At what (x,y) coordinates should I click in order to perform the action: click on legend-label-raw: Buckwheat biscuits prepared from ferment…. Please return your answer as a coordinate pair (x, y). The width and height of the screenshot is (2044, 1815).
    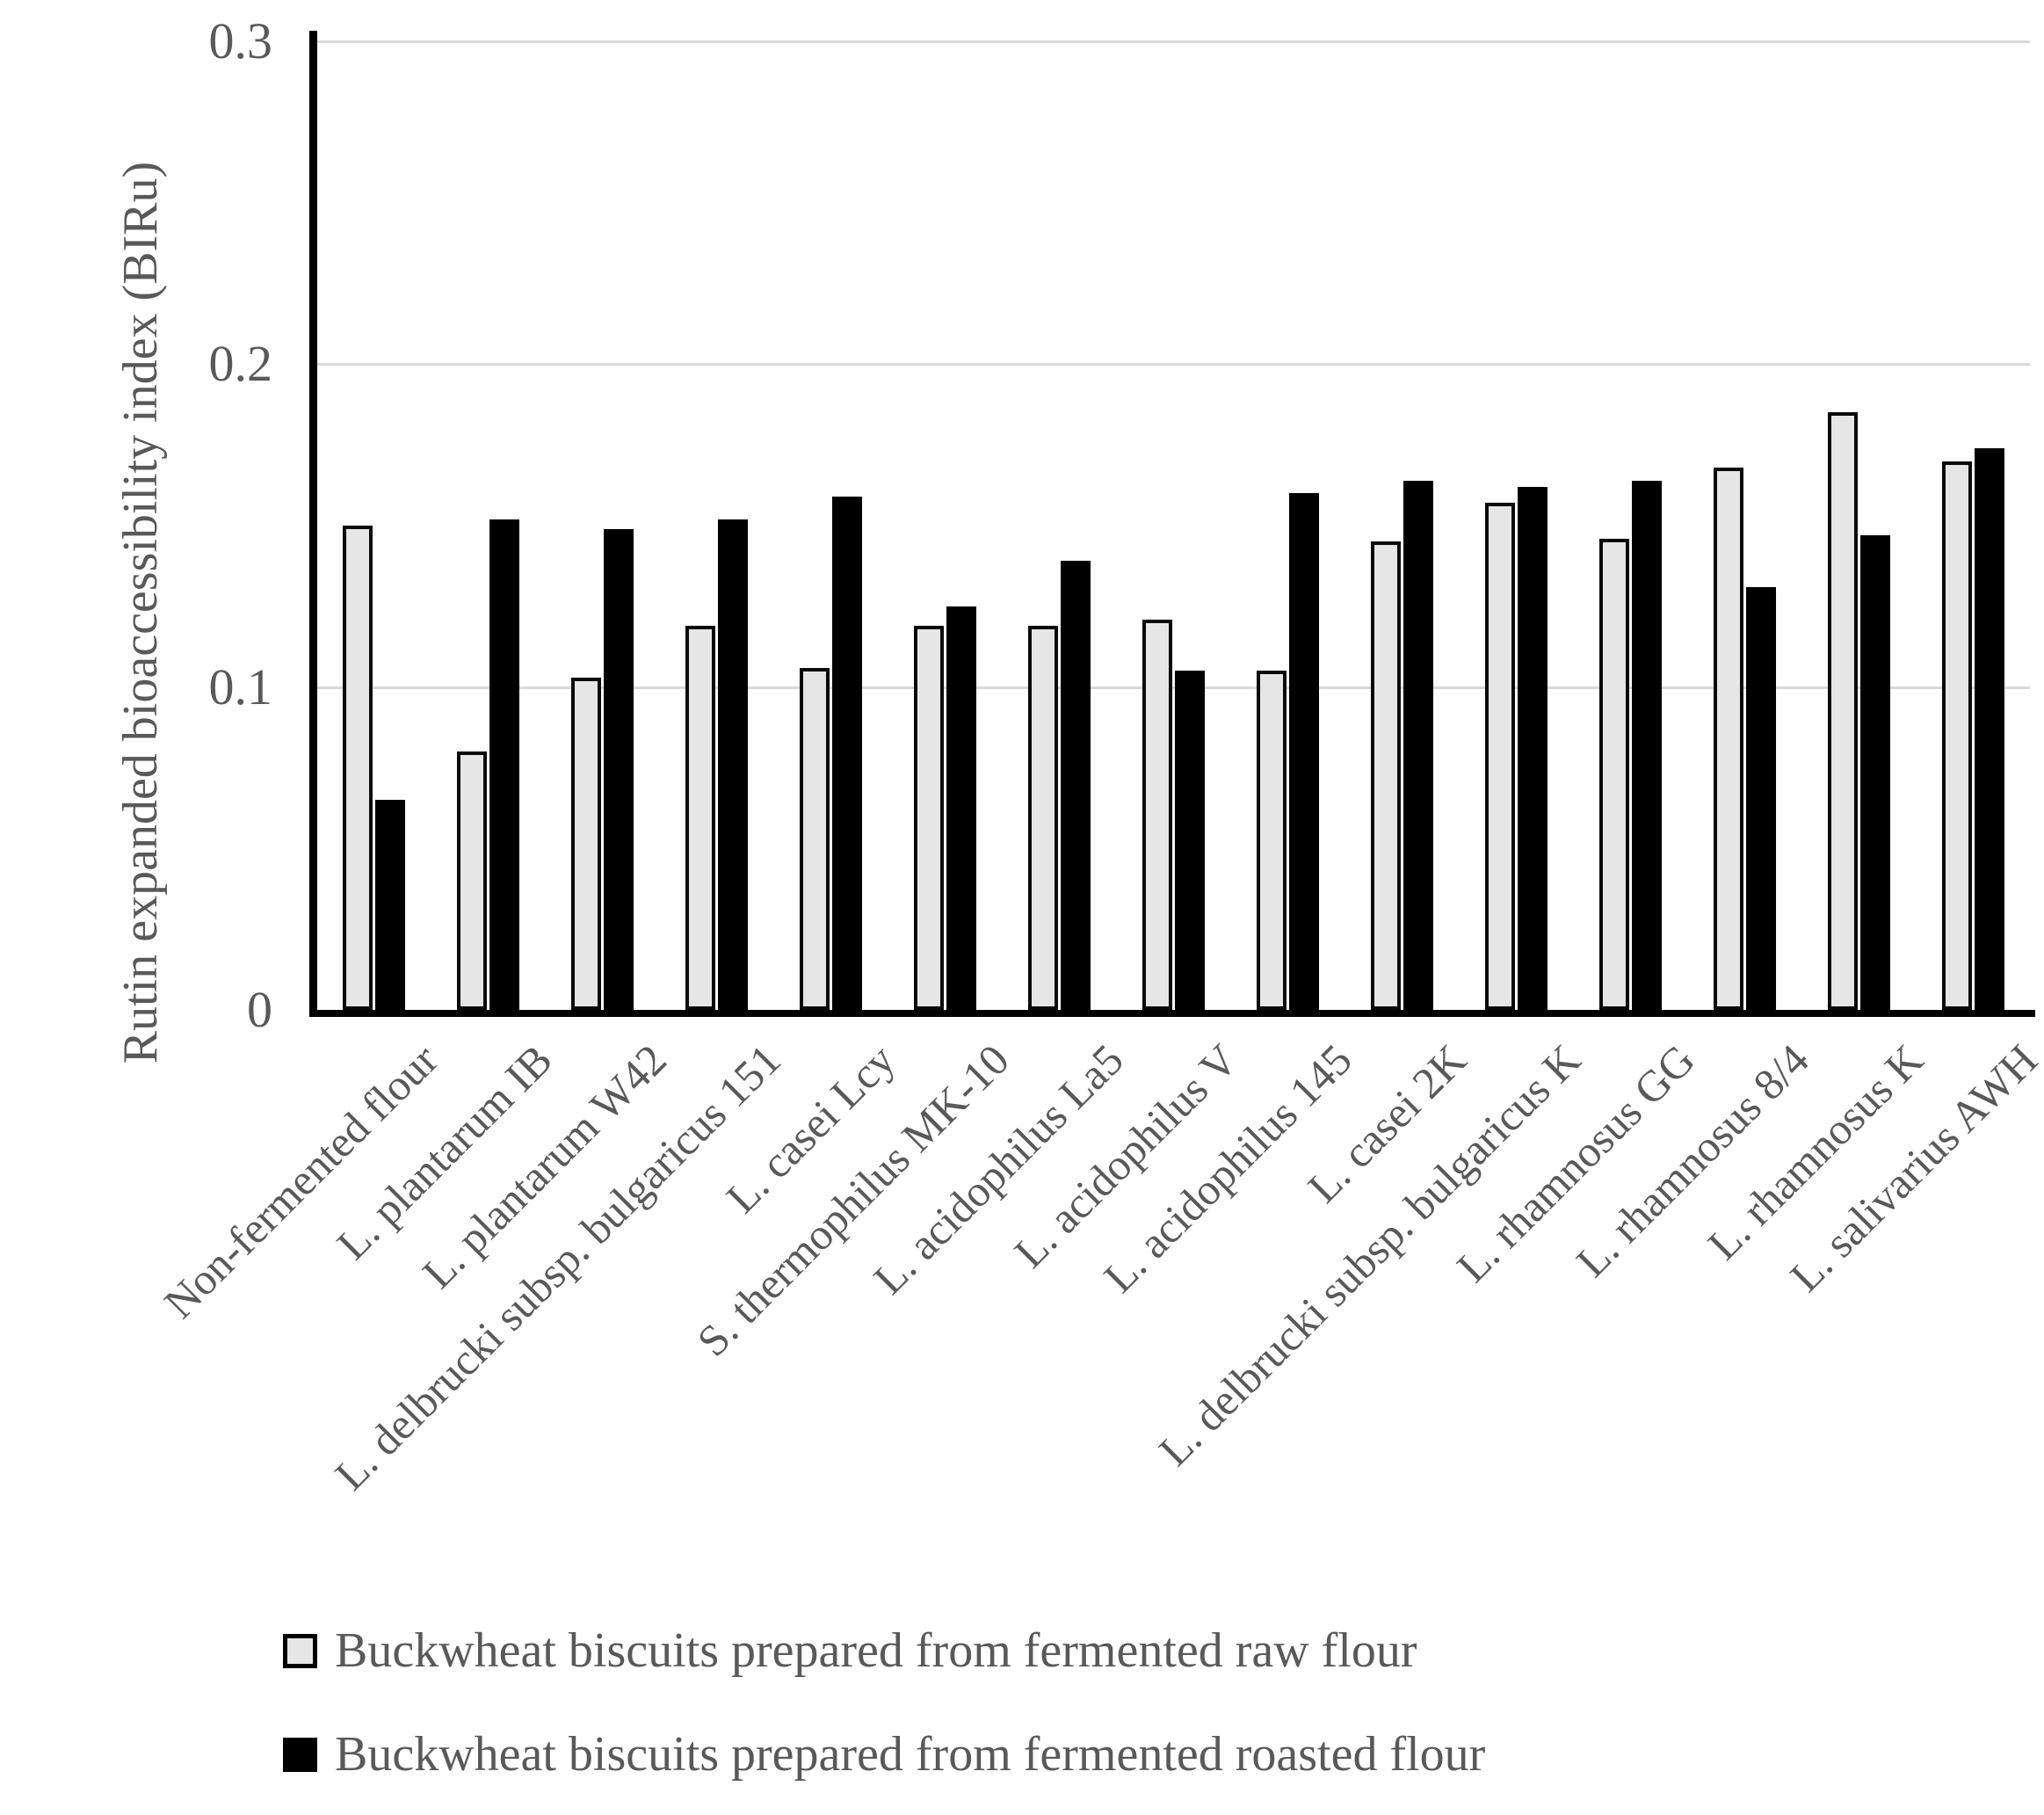
    Looking at the image, I should click on (876, 1650).